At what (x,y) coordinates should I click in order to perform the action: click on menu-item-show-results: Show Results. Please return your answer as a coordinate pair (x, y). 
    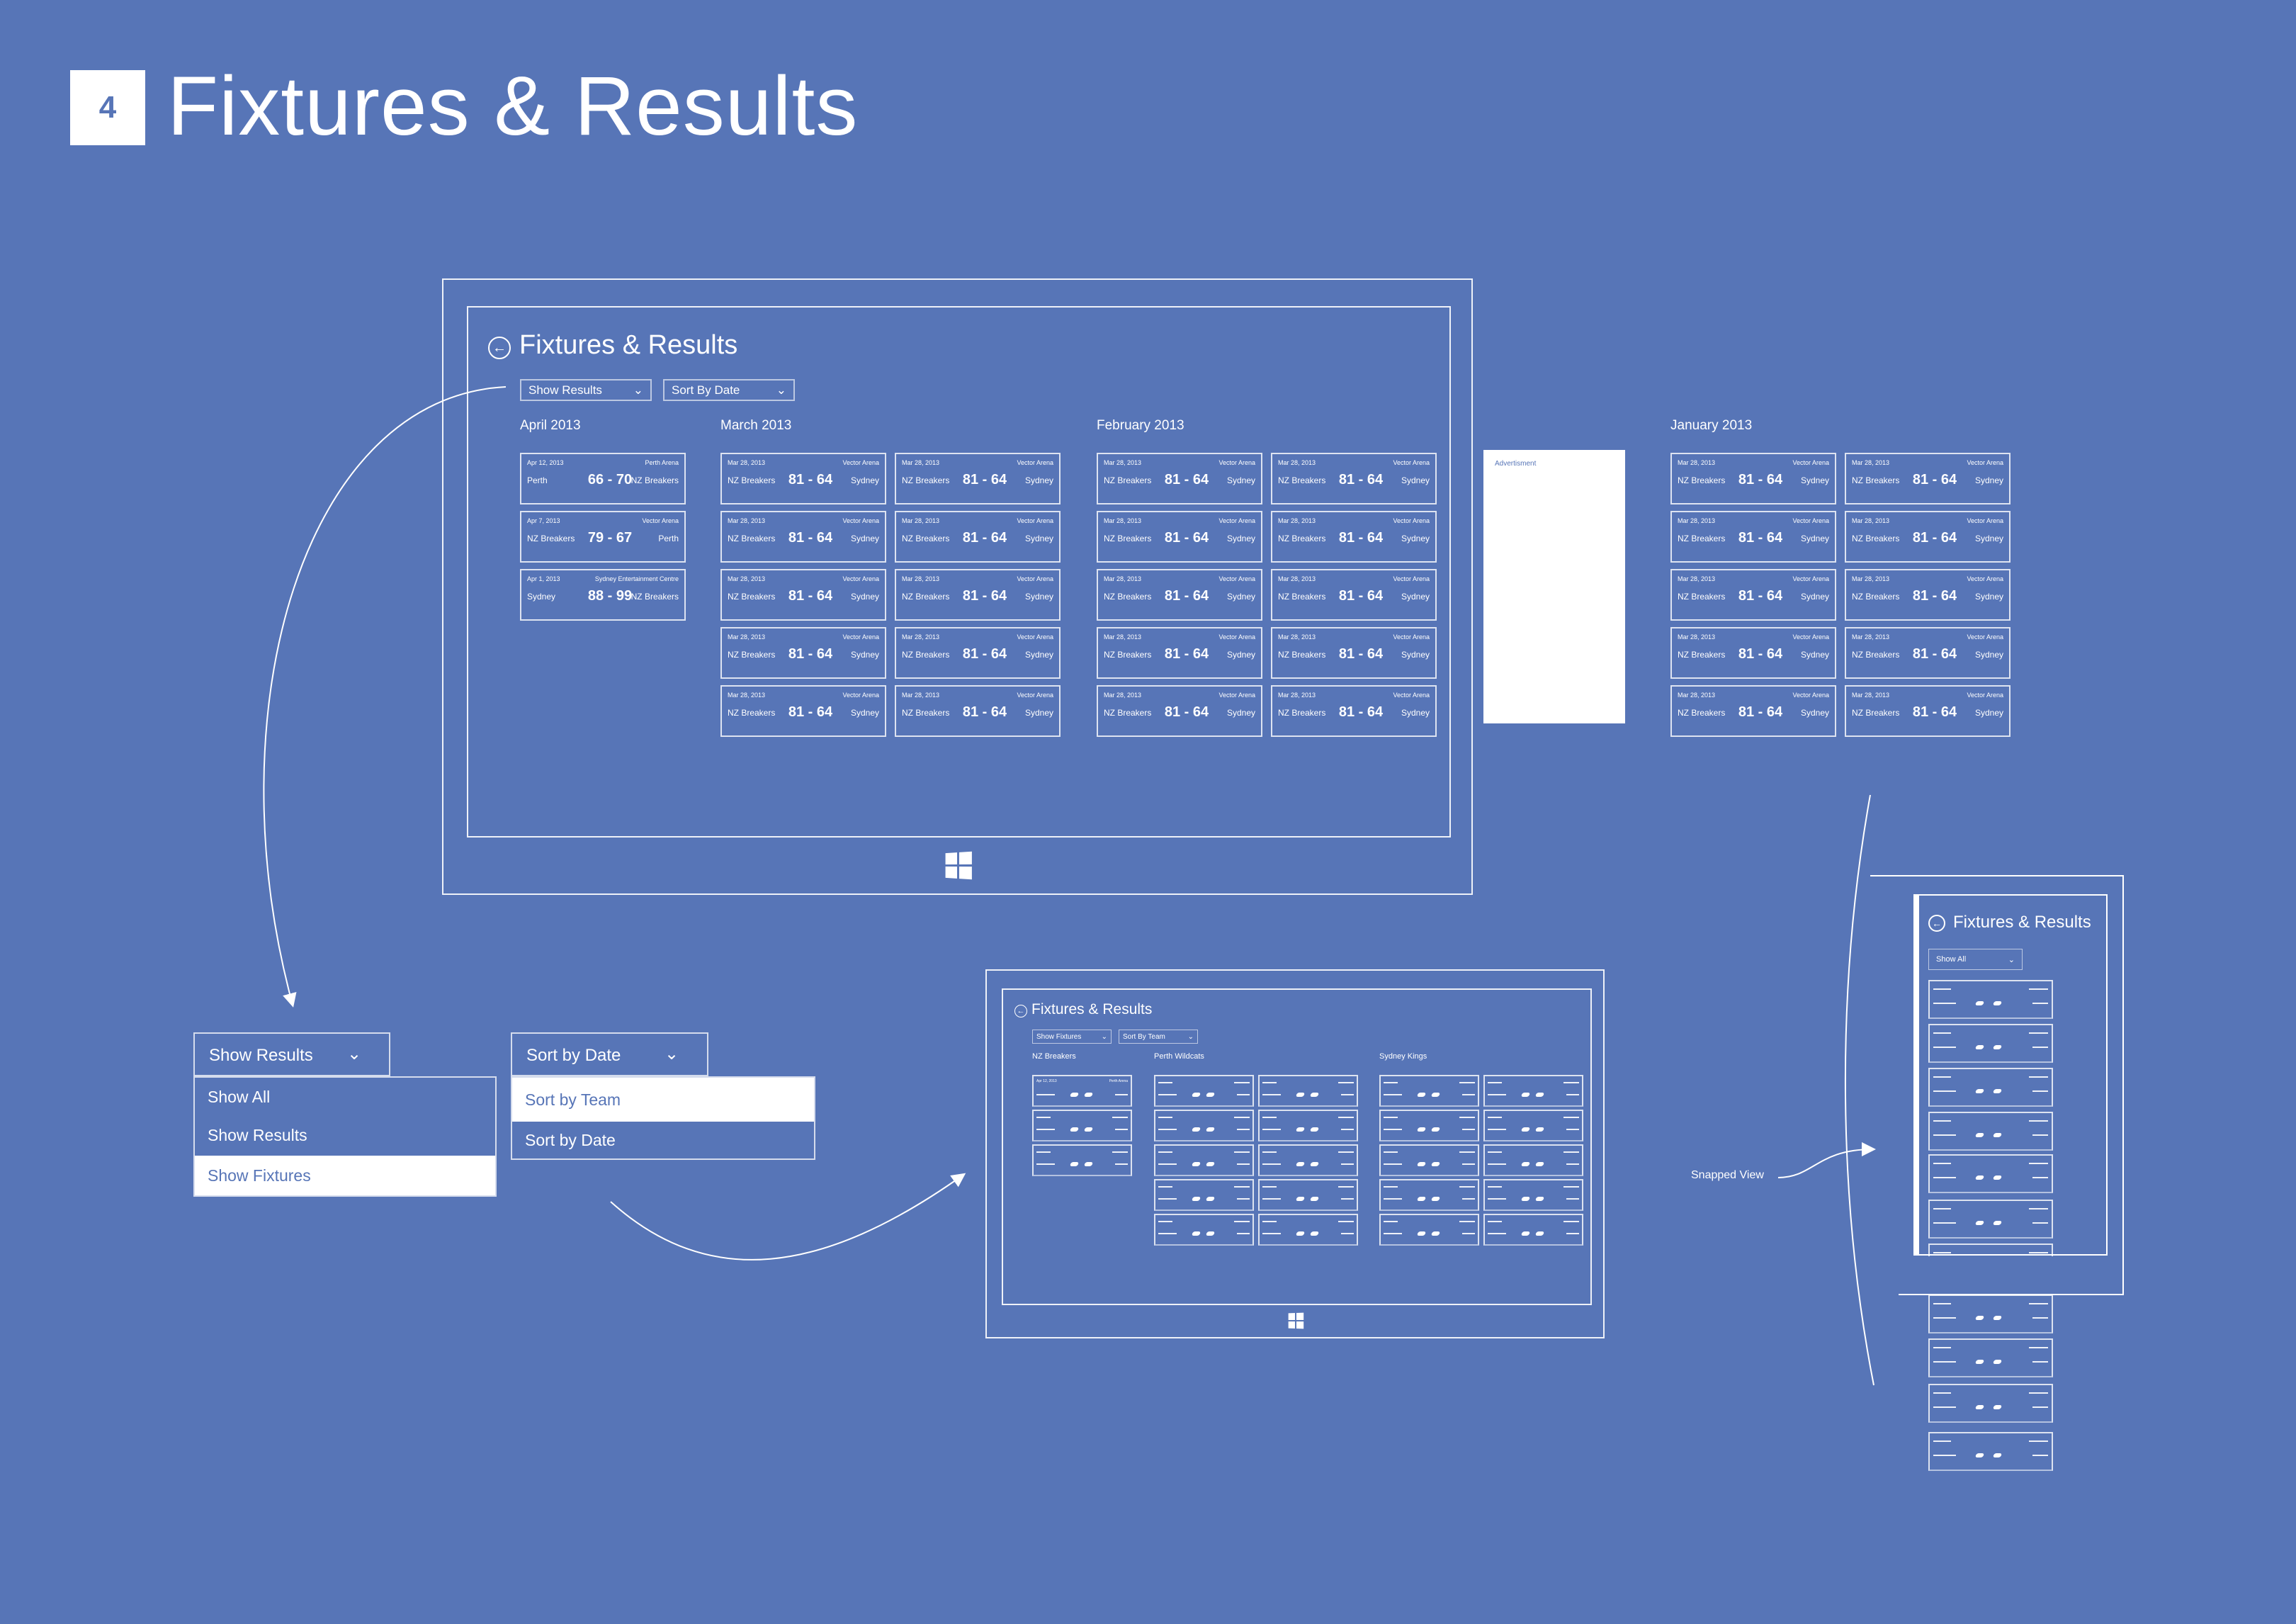
    Looking at the image, I should click on (257, 1135).